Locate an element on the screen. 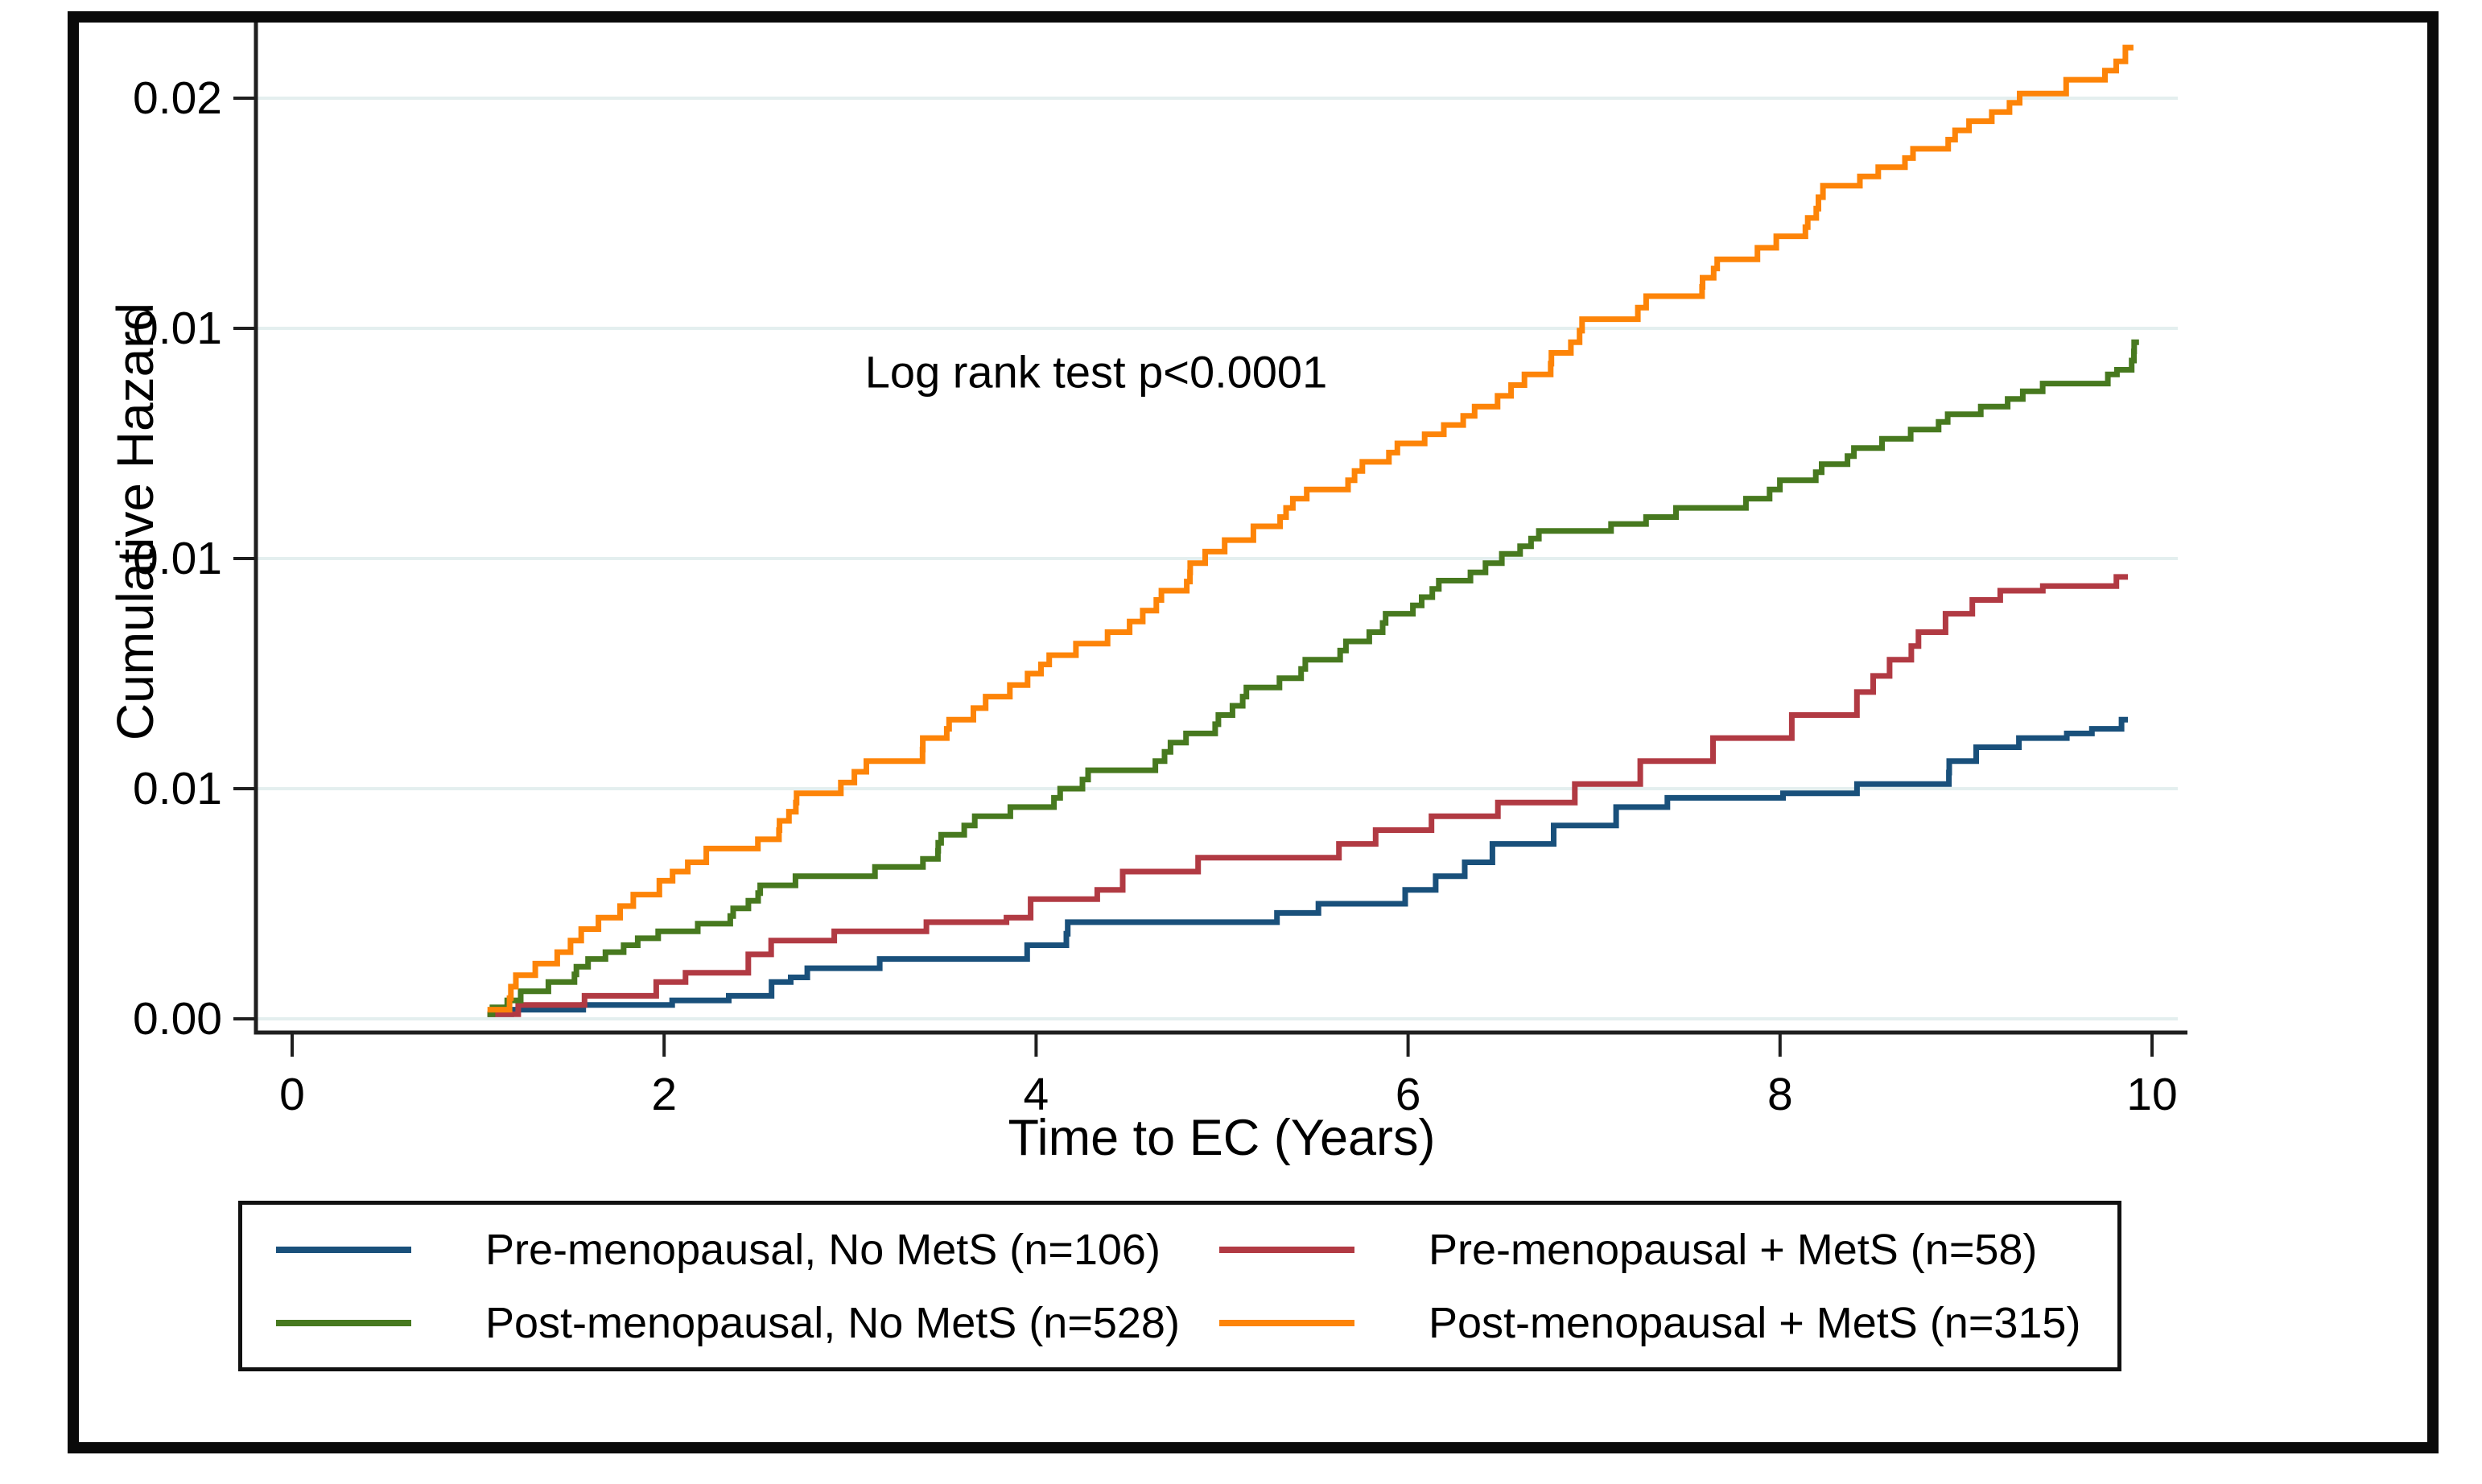  y-tick-label-0.015: 0.01 is located at coordinates (178, 328).